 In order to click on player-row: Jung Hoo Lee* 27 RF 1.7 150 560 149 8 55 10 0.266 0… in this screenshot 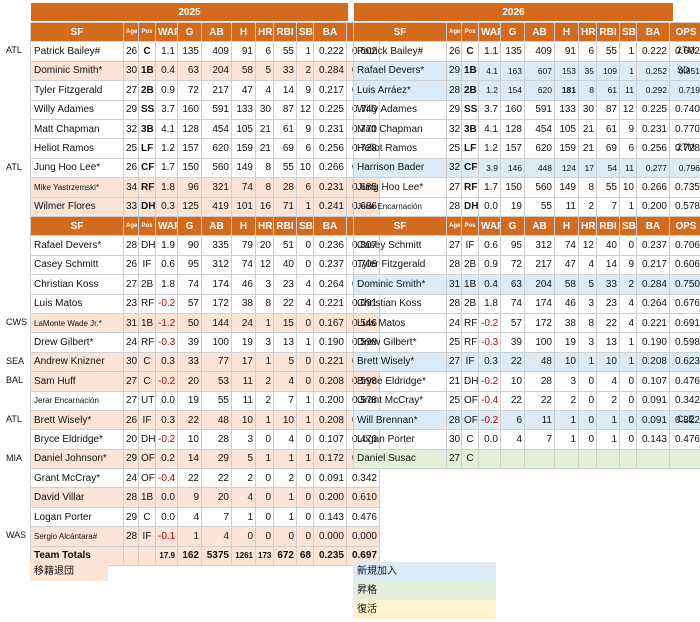, I will do `click(526, 187)`.